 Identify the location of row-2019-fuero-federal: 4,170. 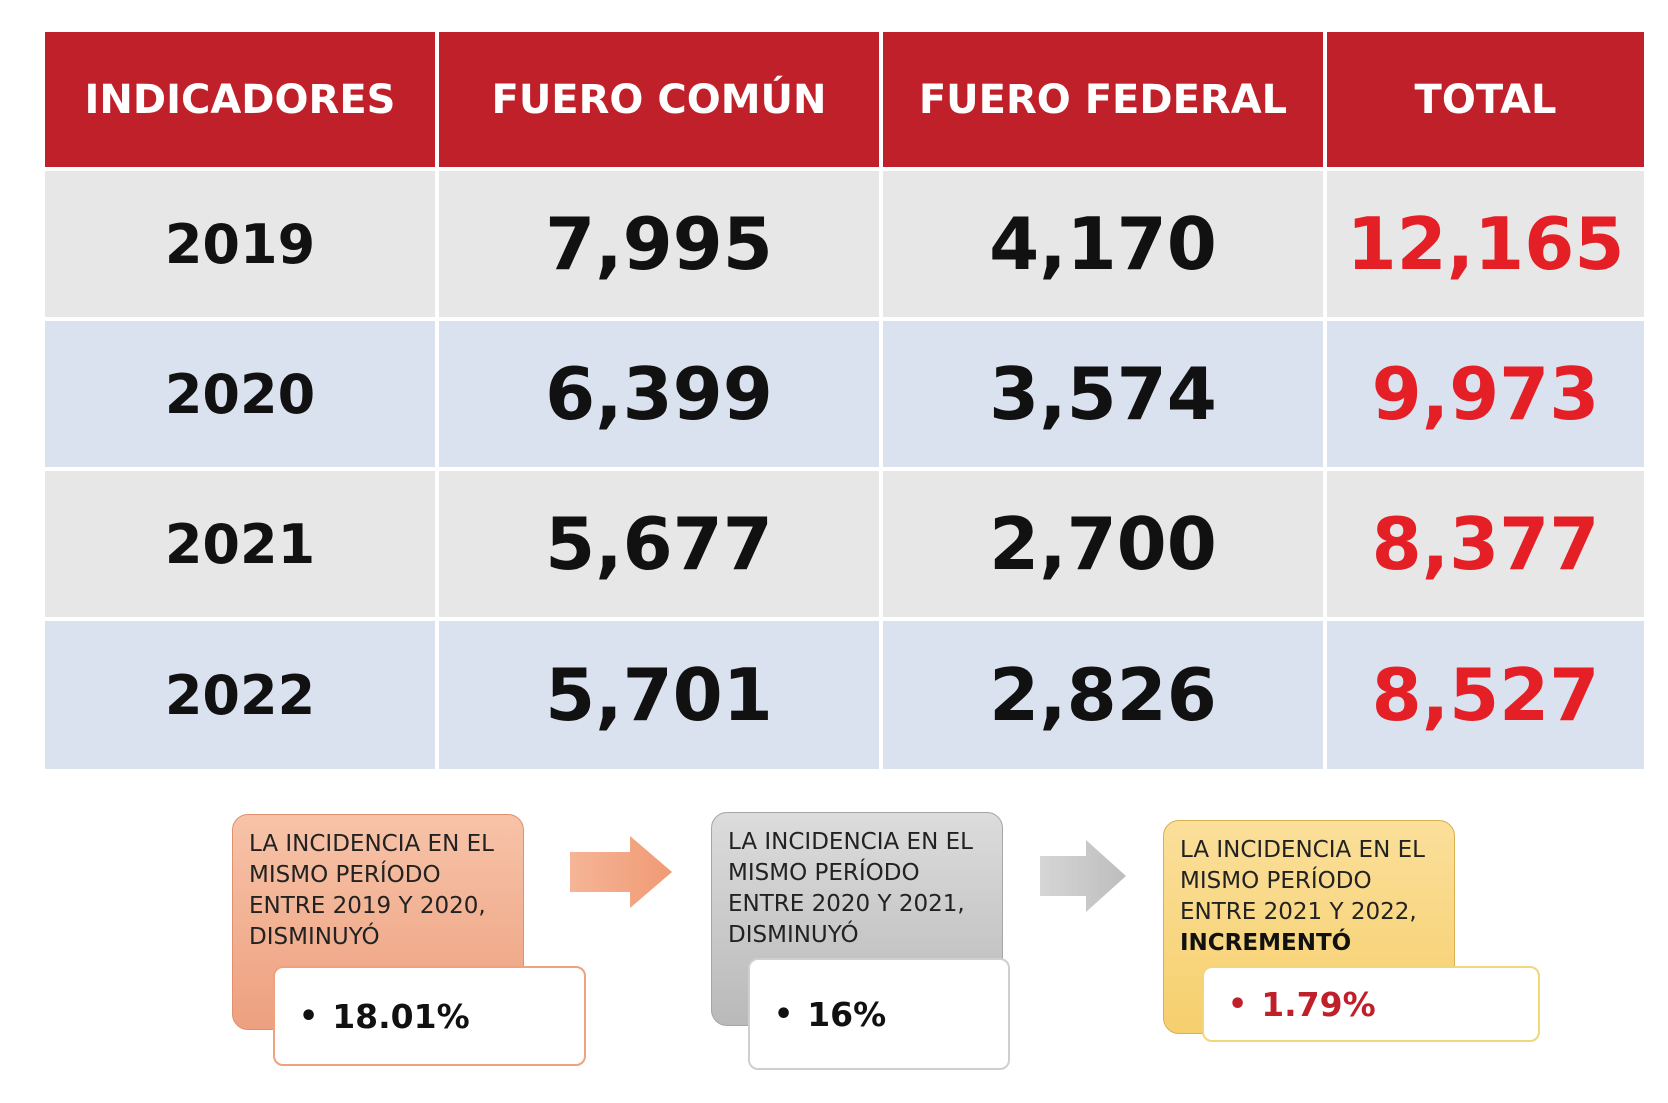
(1105, 246).